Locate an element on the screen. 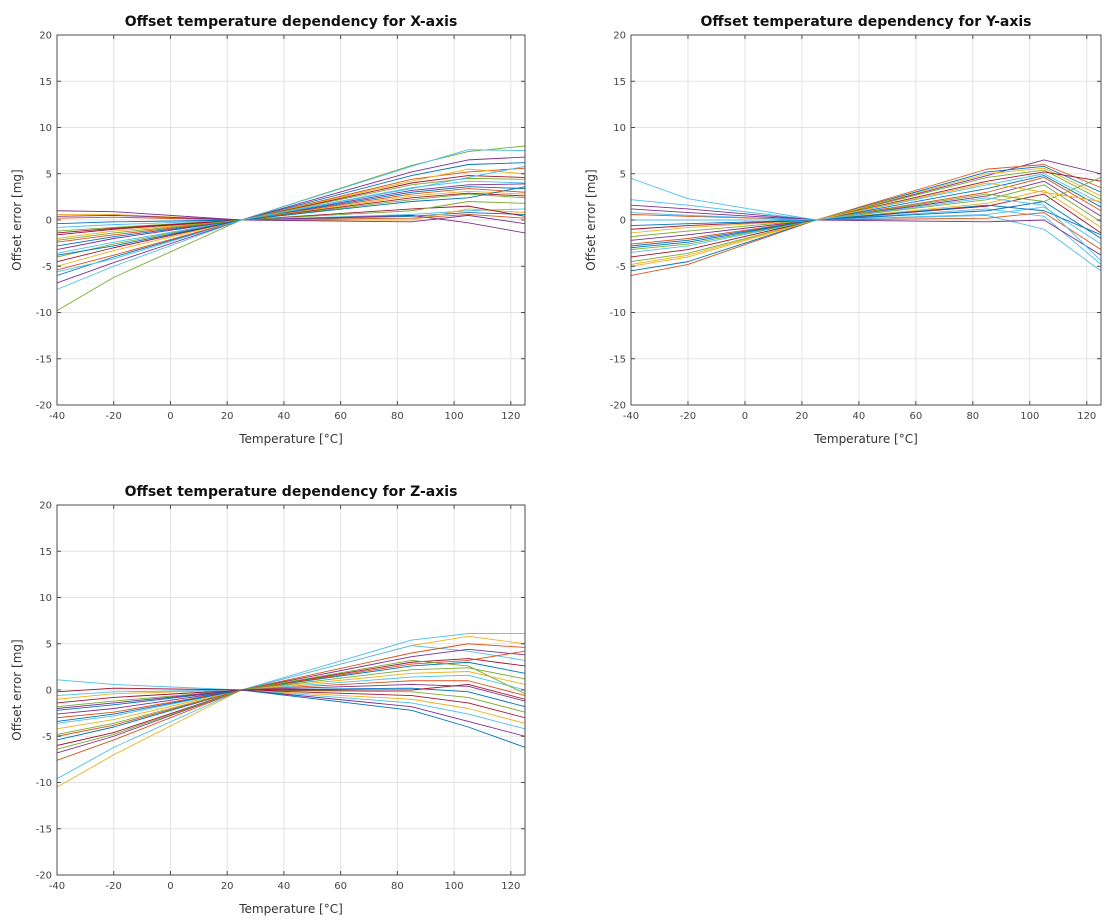 This screenshot has width=1107, height=923. y-tick-label: 20 is located at coordinates (619, 36).